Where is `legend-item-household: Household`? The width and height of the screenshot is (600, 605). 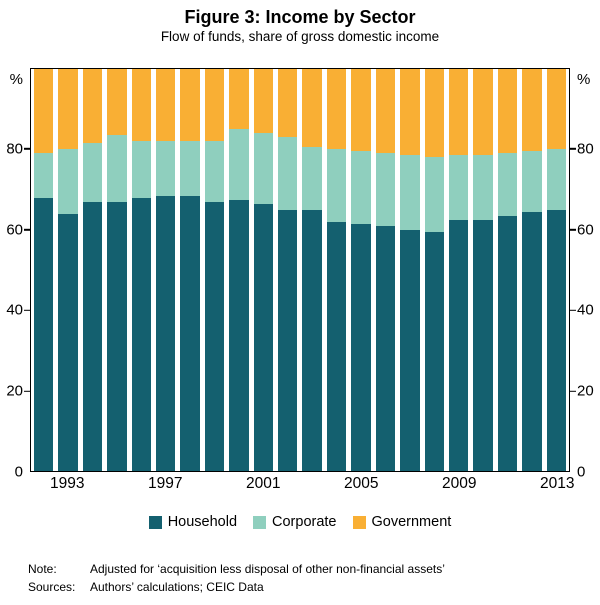
legend-item-household: Household is located at coordinates (192, 522).